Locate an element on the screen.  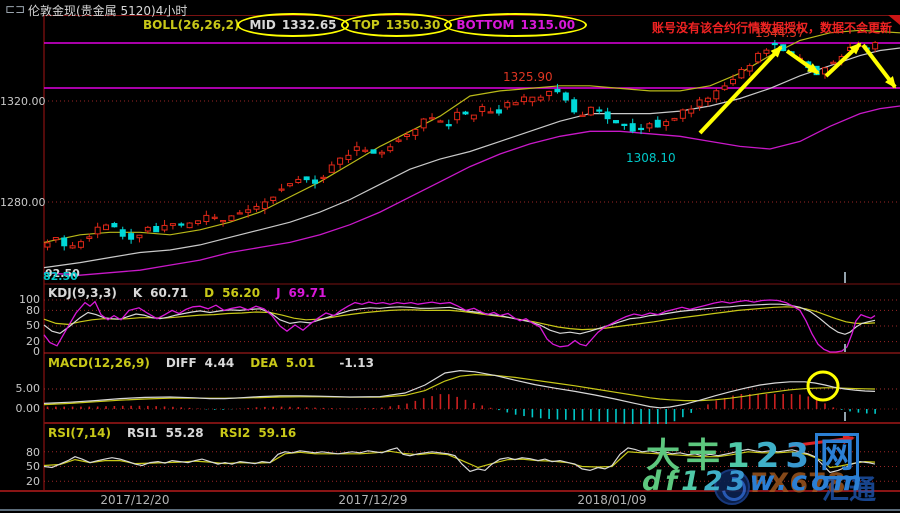
watermark-char: . is located at coordinates (783, 481).